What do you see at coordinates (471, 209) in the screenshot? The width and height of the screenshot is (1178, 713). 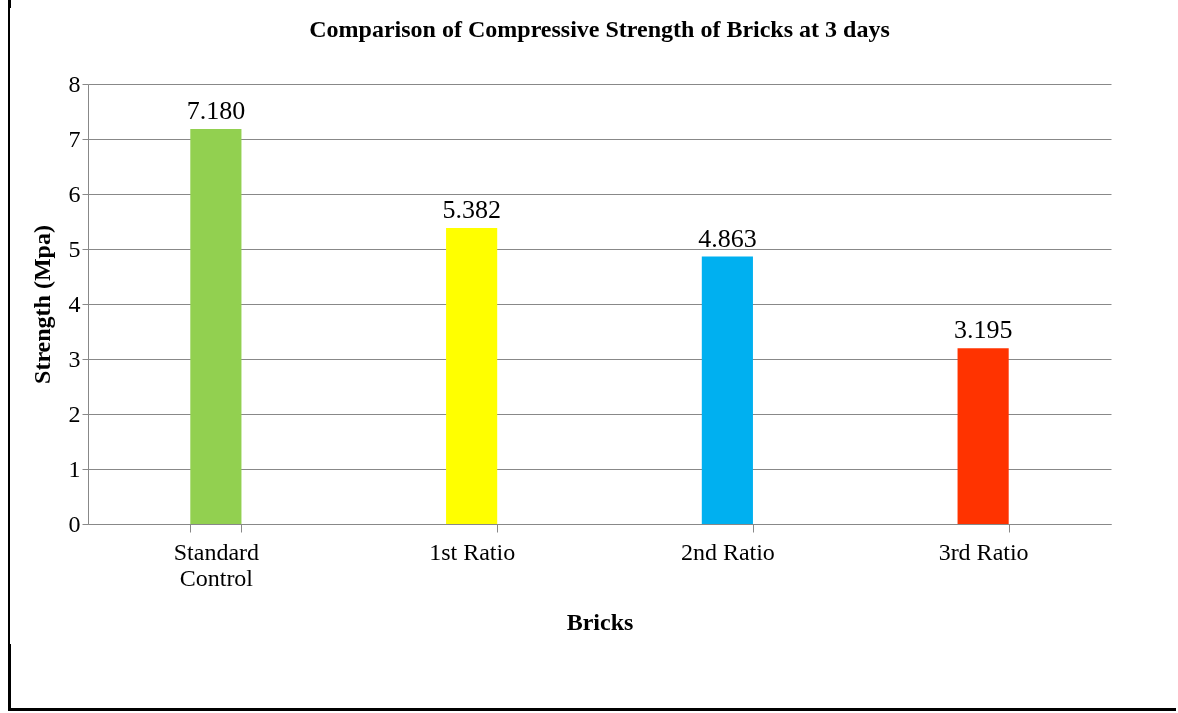 I see `data-label: 5.382` at bounding box center [471, 209].